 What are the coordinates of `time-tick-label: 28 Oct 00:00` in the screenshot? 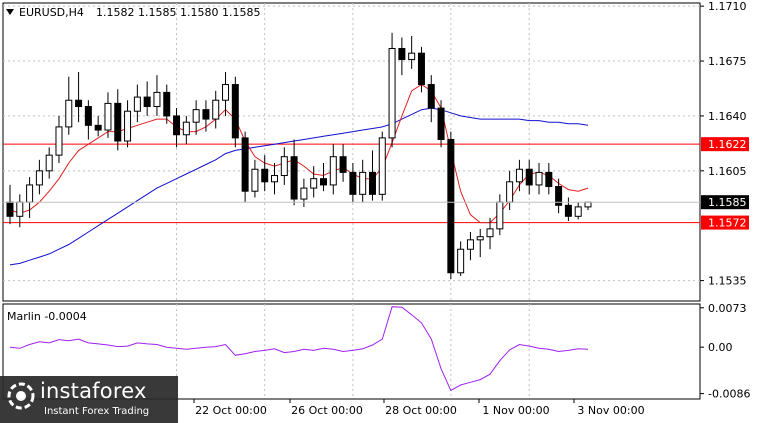 It's located at (421, 410).